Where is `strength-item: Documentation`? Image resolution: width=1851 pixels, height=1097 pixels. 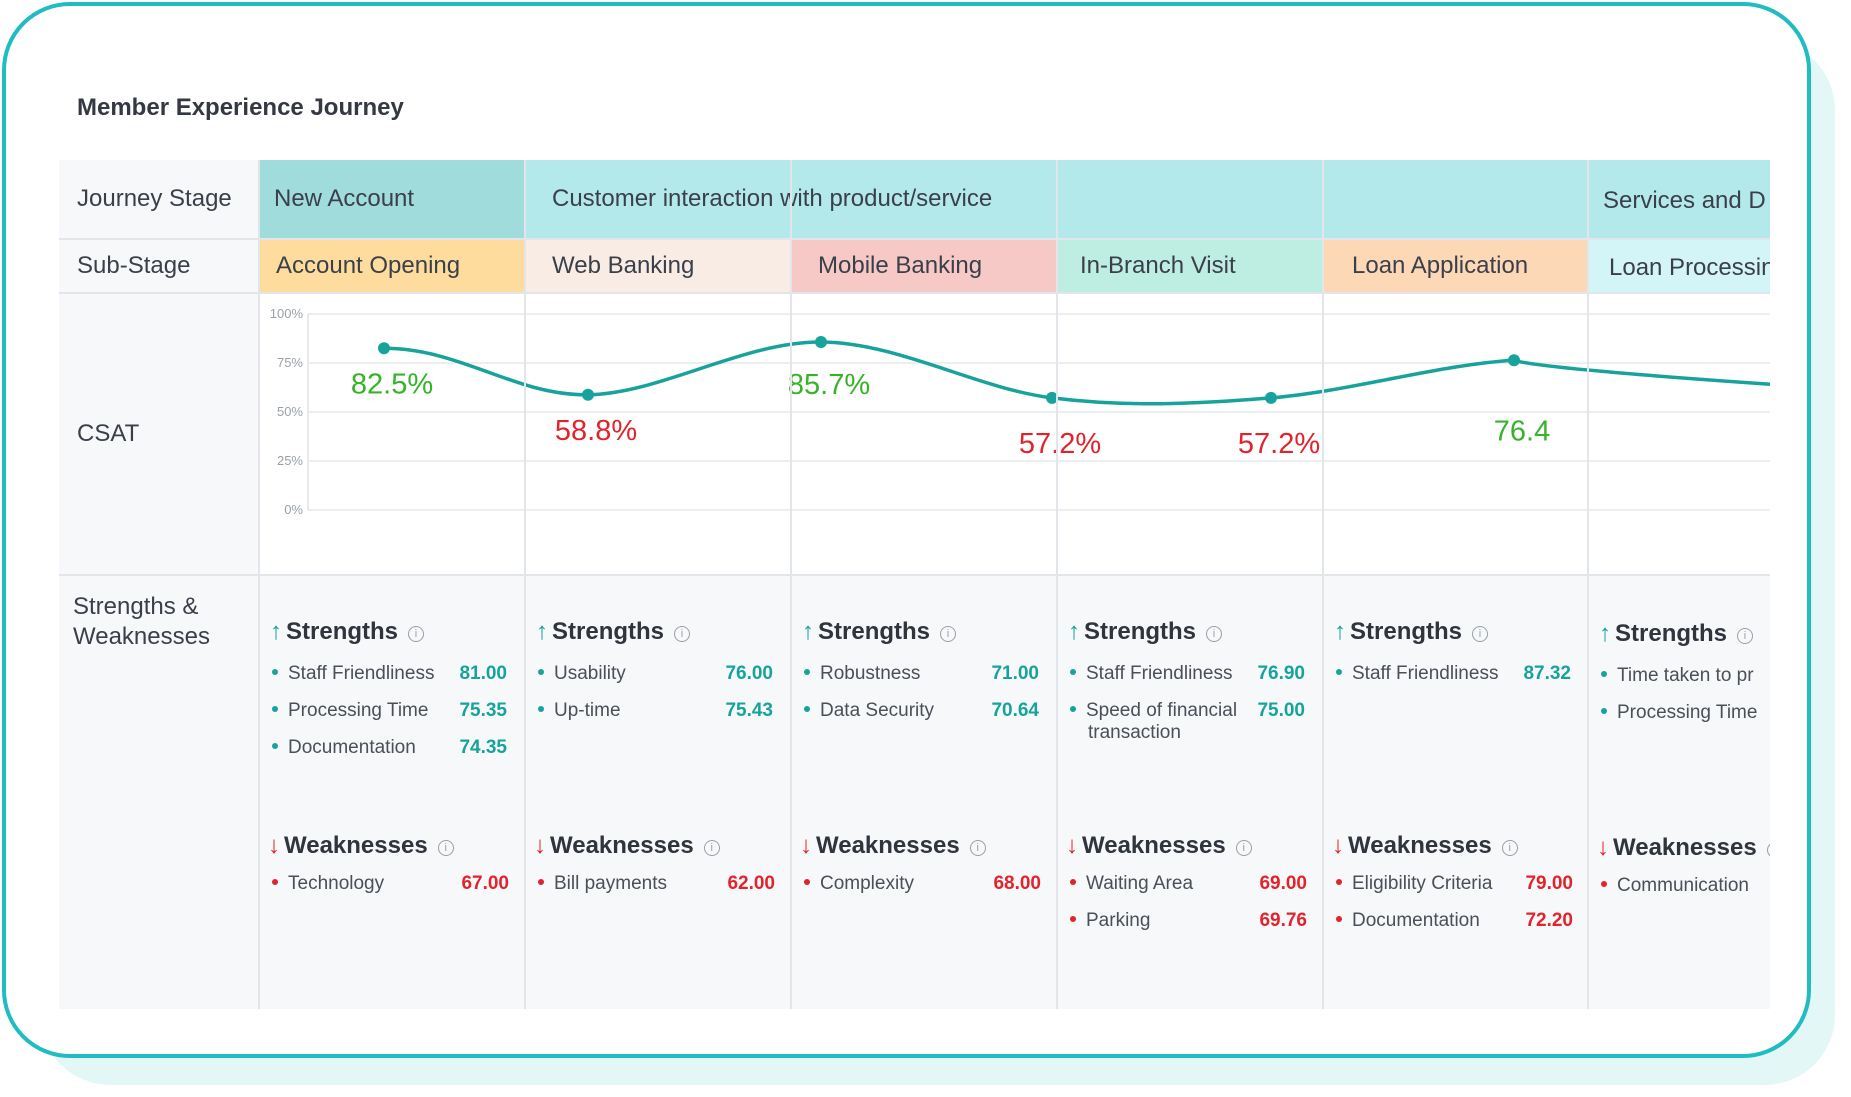 strength-item: Documentation is located at coordinates (344, 748).